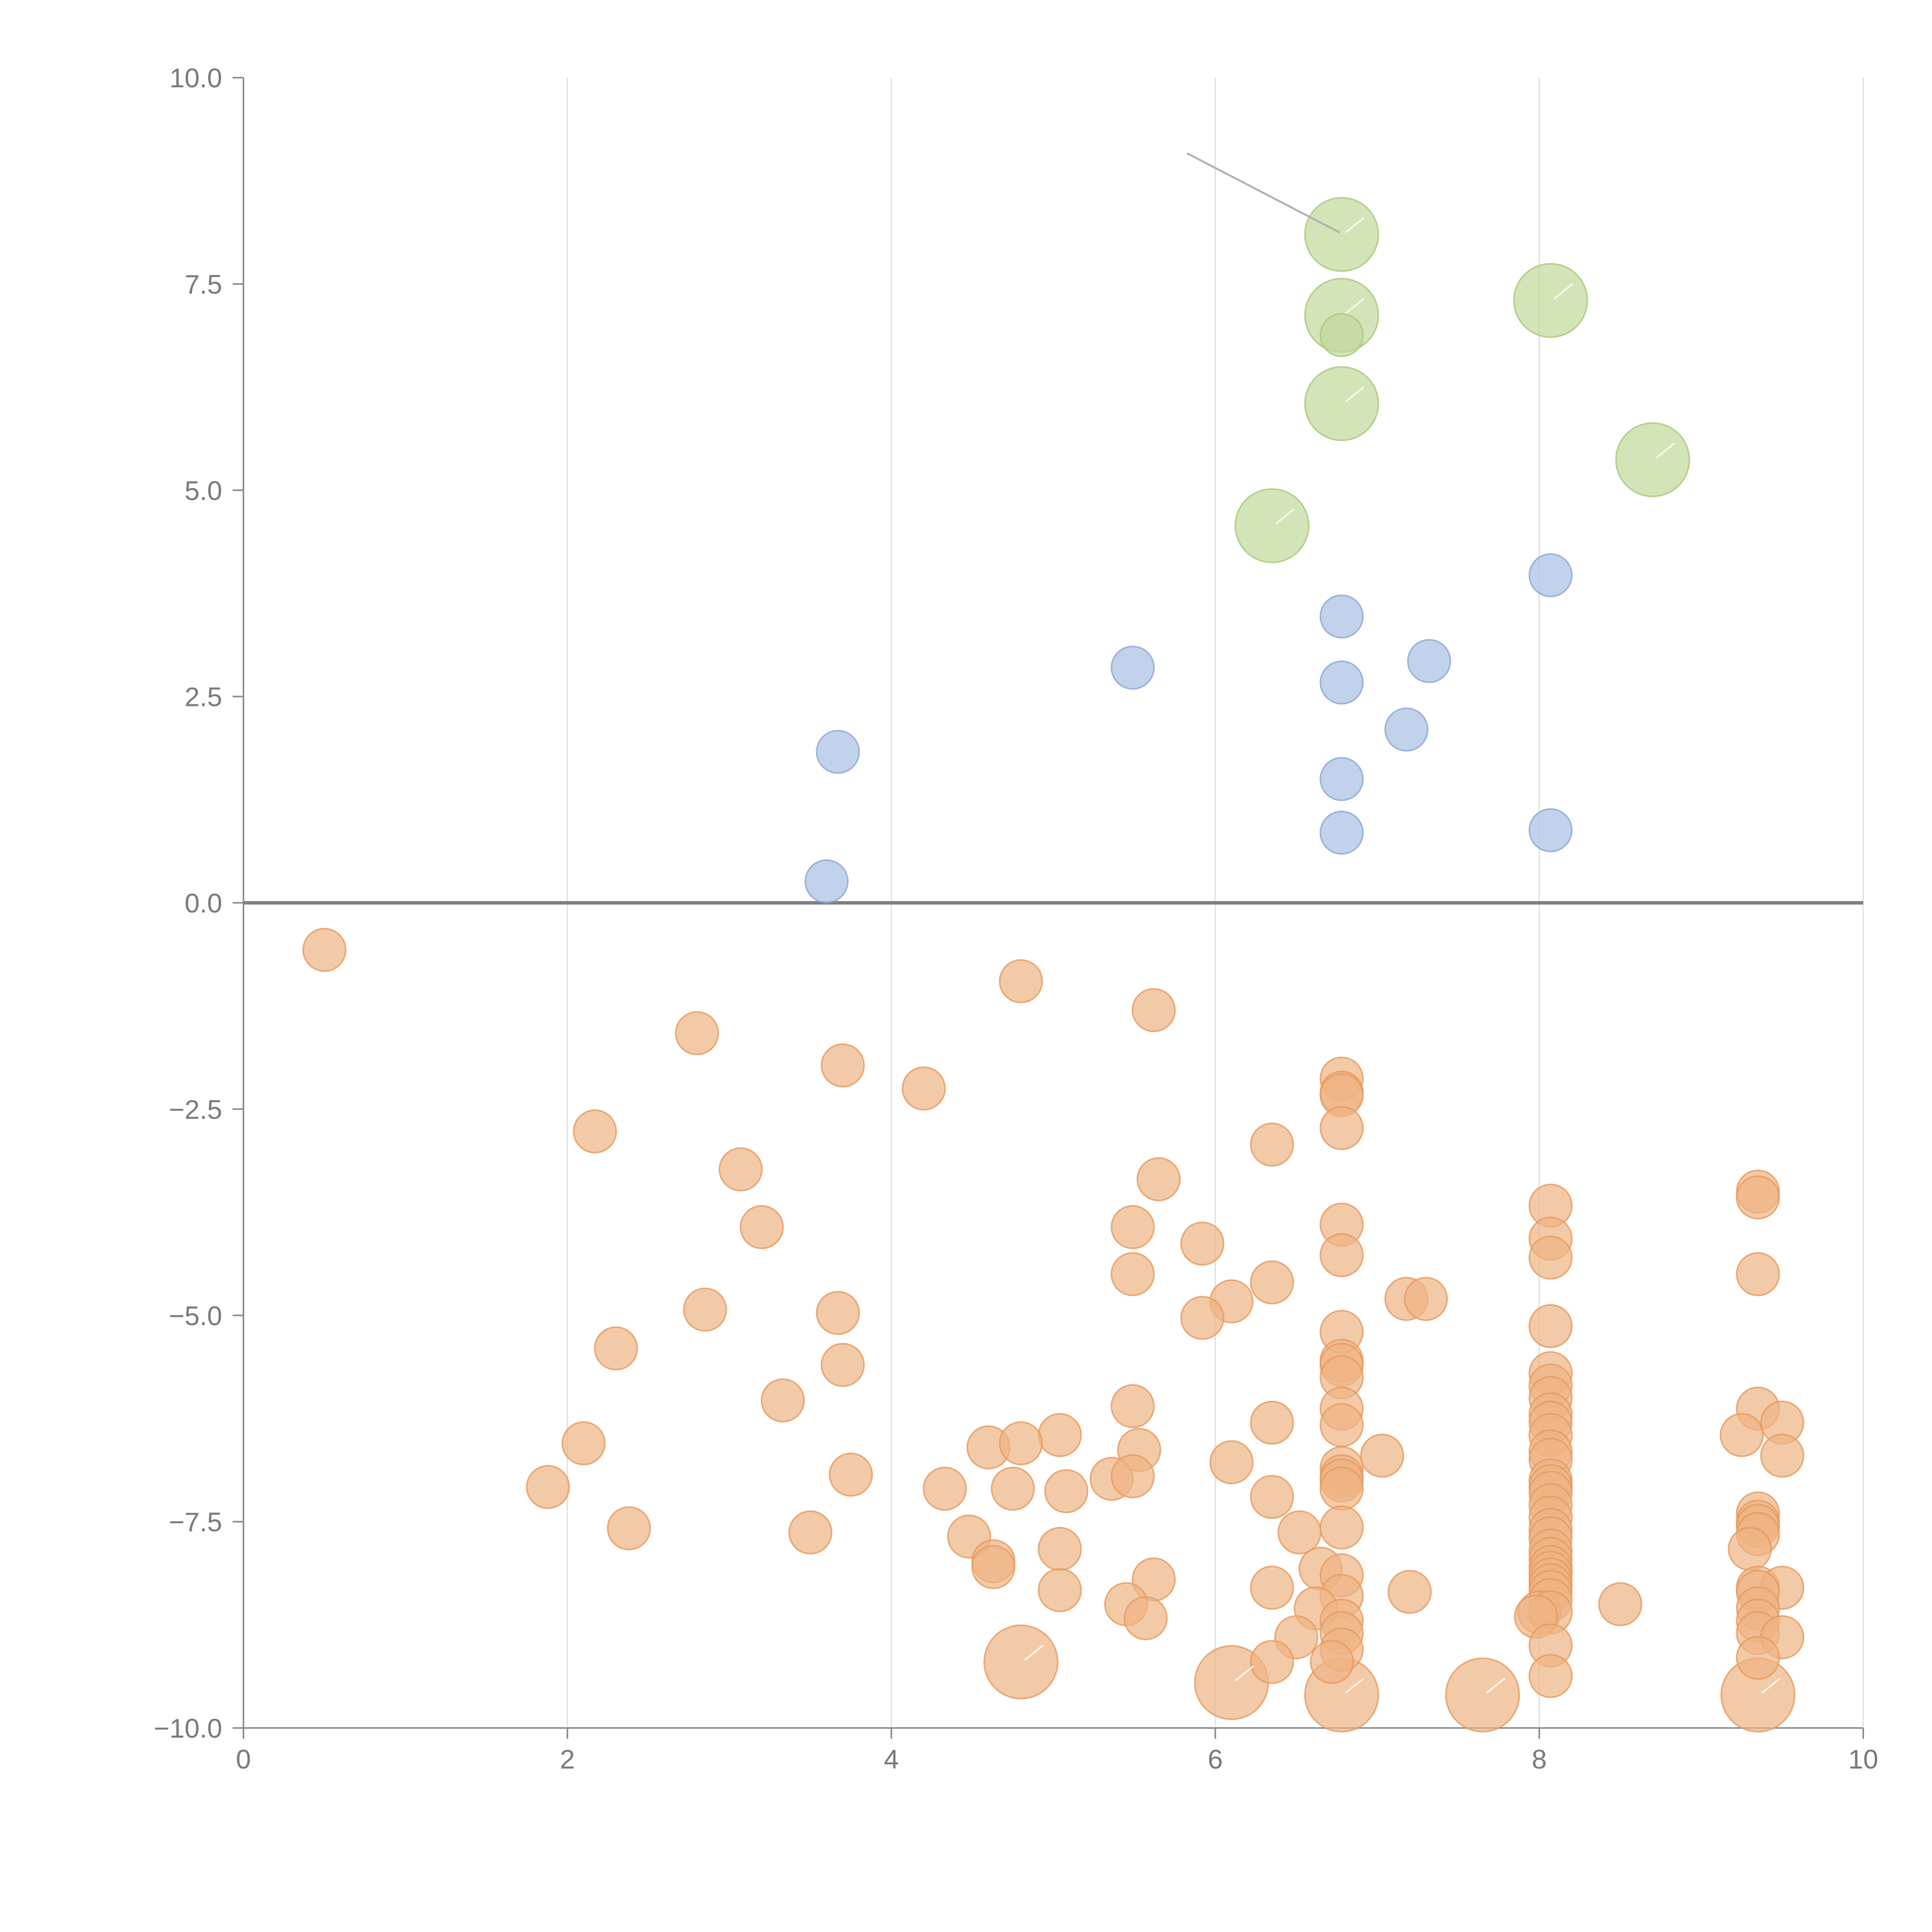 The image size is (1932, 1932). I want to click on x-tick-label: 2, so click(567, 1759).